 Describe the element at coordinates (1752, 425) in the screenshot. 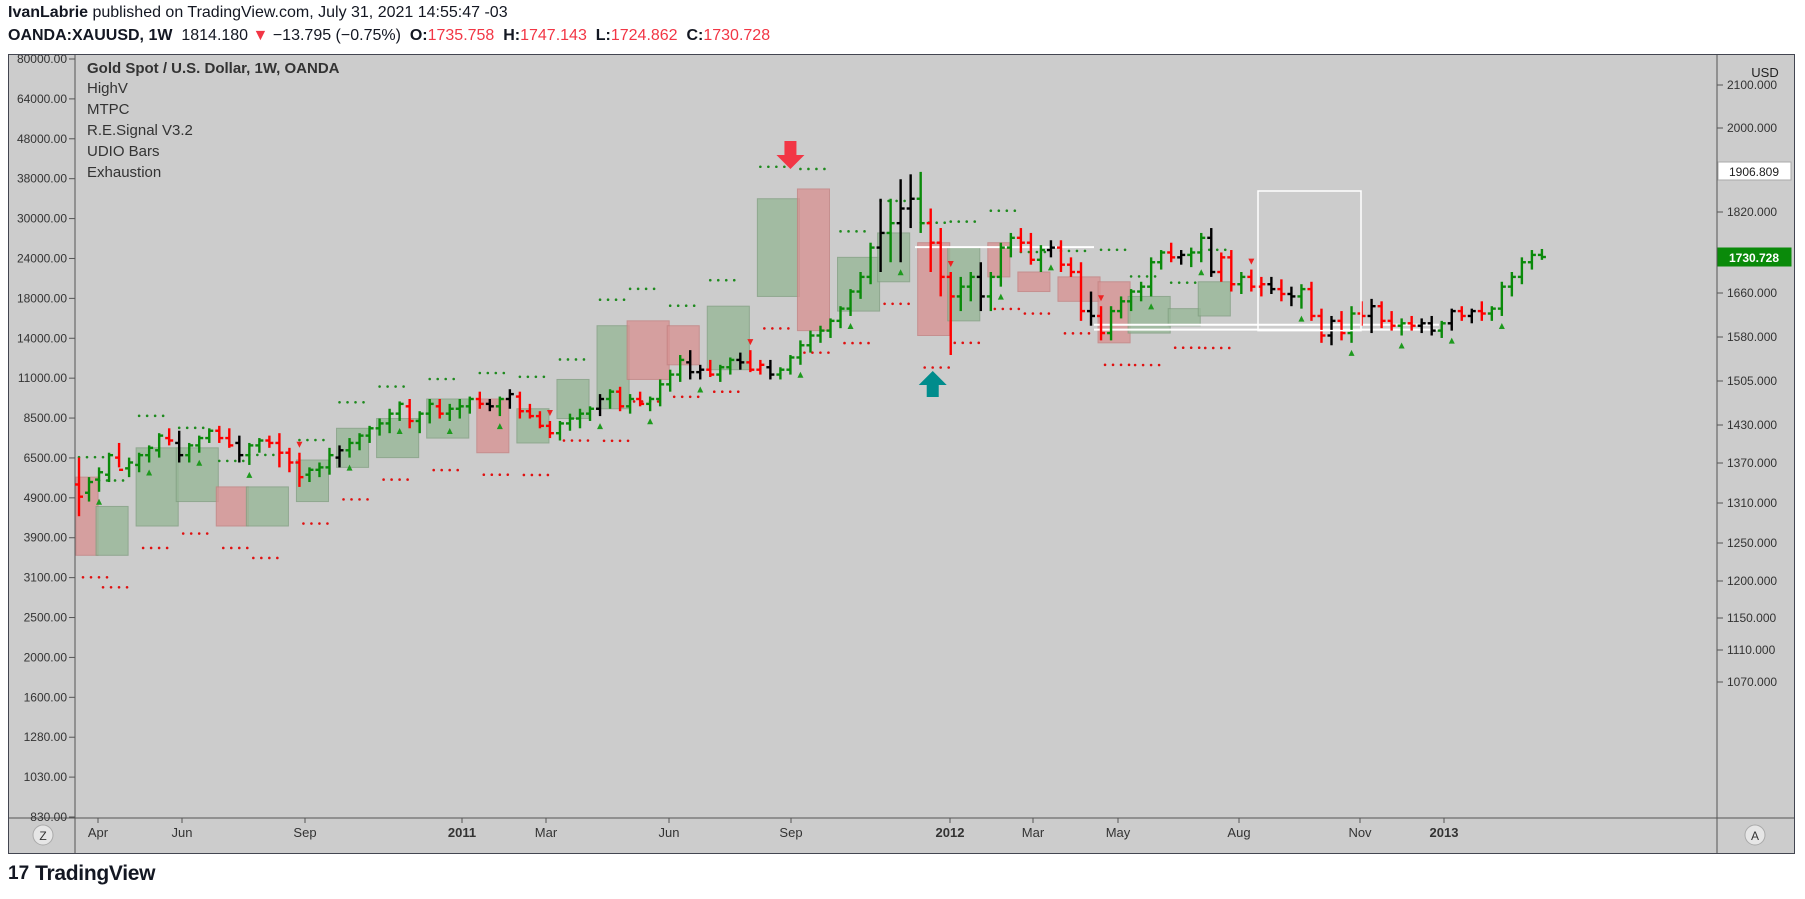

I see `right-axis-label: 1430.000` at that location.